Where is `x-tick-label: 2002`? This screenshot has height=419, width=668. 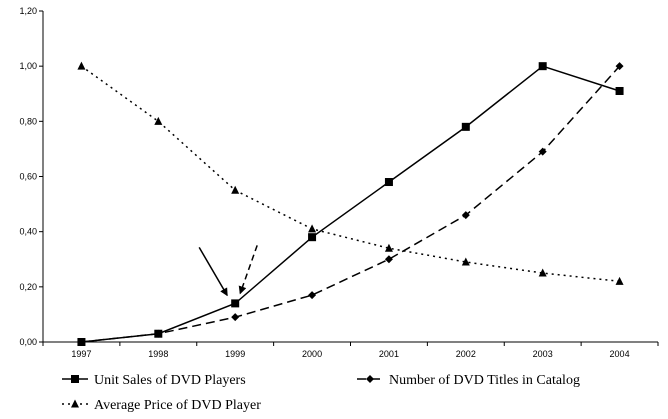
x-tick-label: 2002 is located at coordinates (466, 354).